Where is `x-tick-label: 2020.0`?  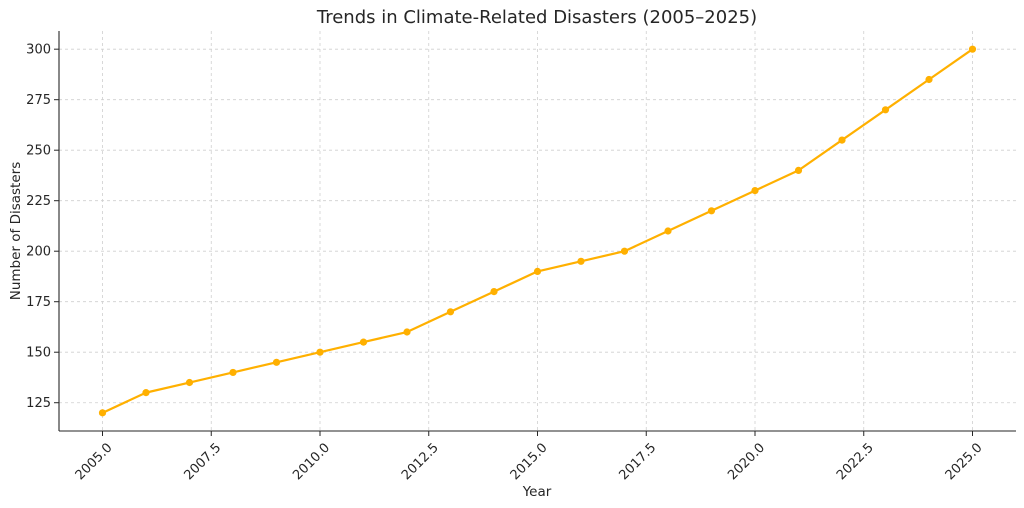 x-tick-label: 2020.0 is located at coordinates (746, 461).